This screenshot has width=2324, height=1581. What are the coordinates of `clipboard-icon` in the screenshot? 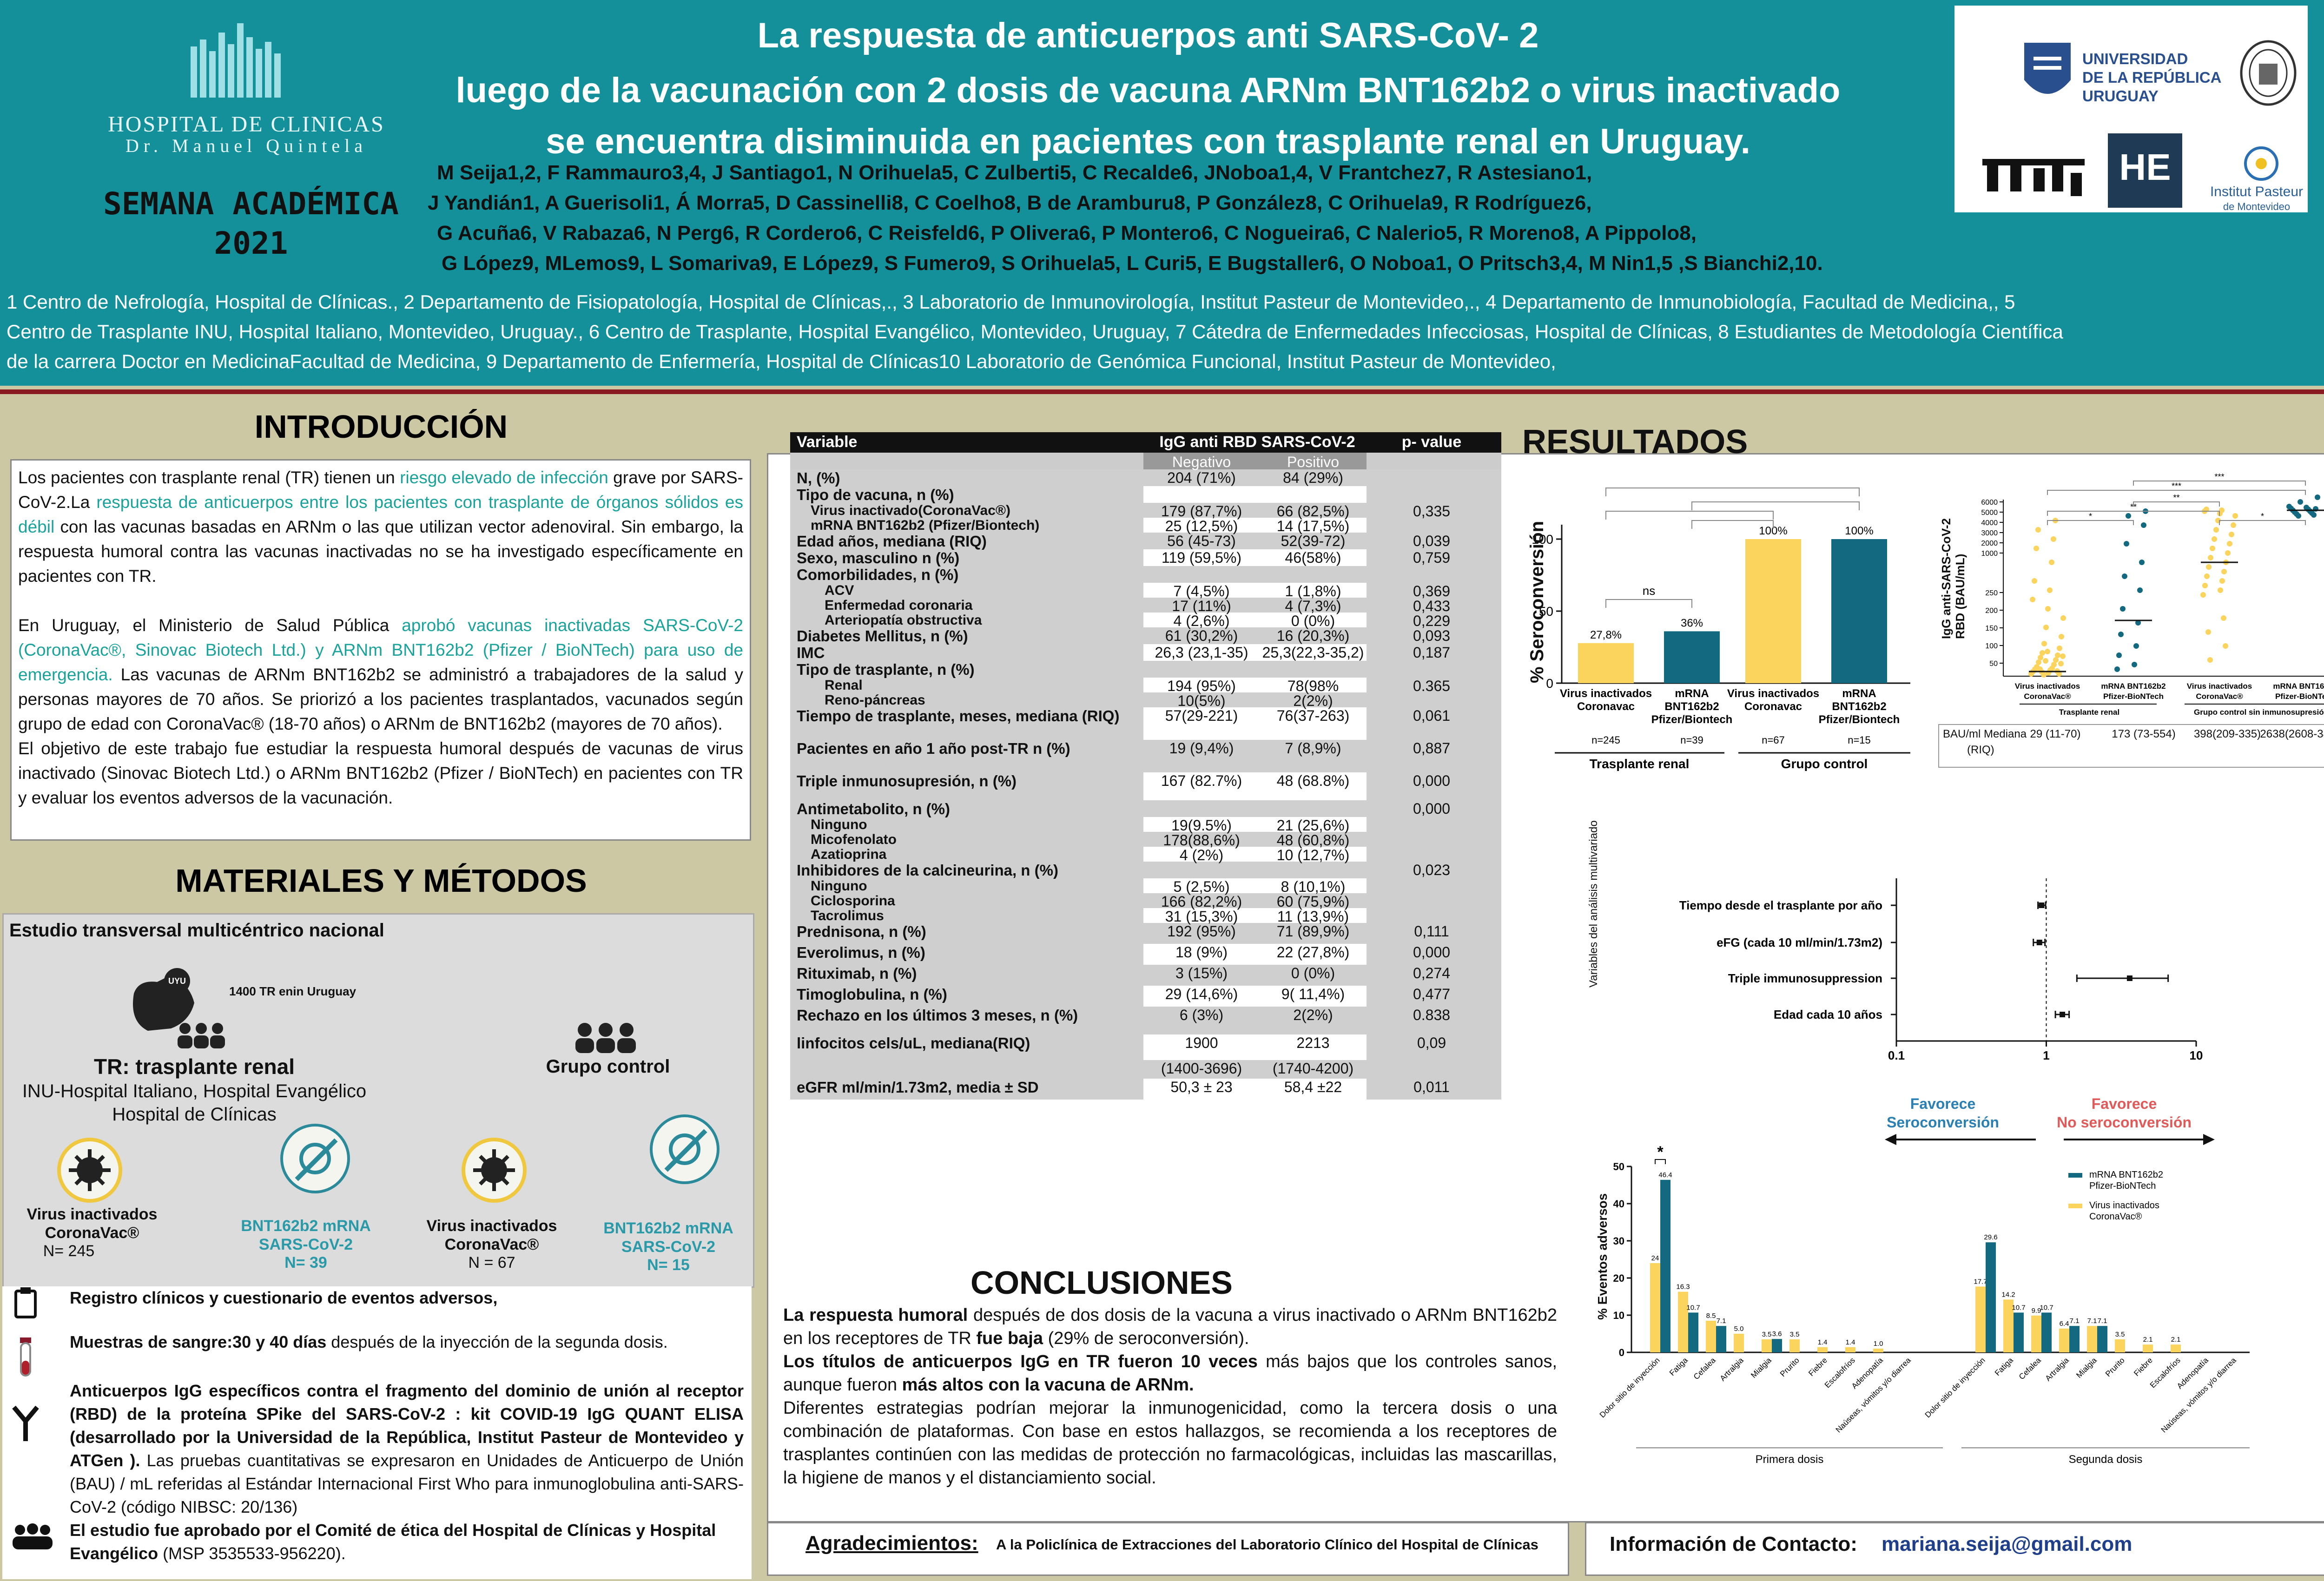 It's located at (25, 1303).